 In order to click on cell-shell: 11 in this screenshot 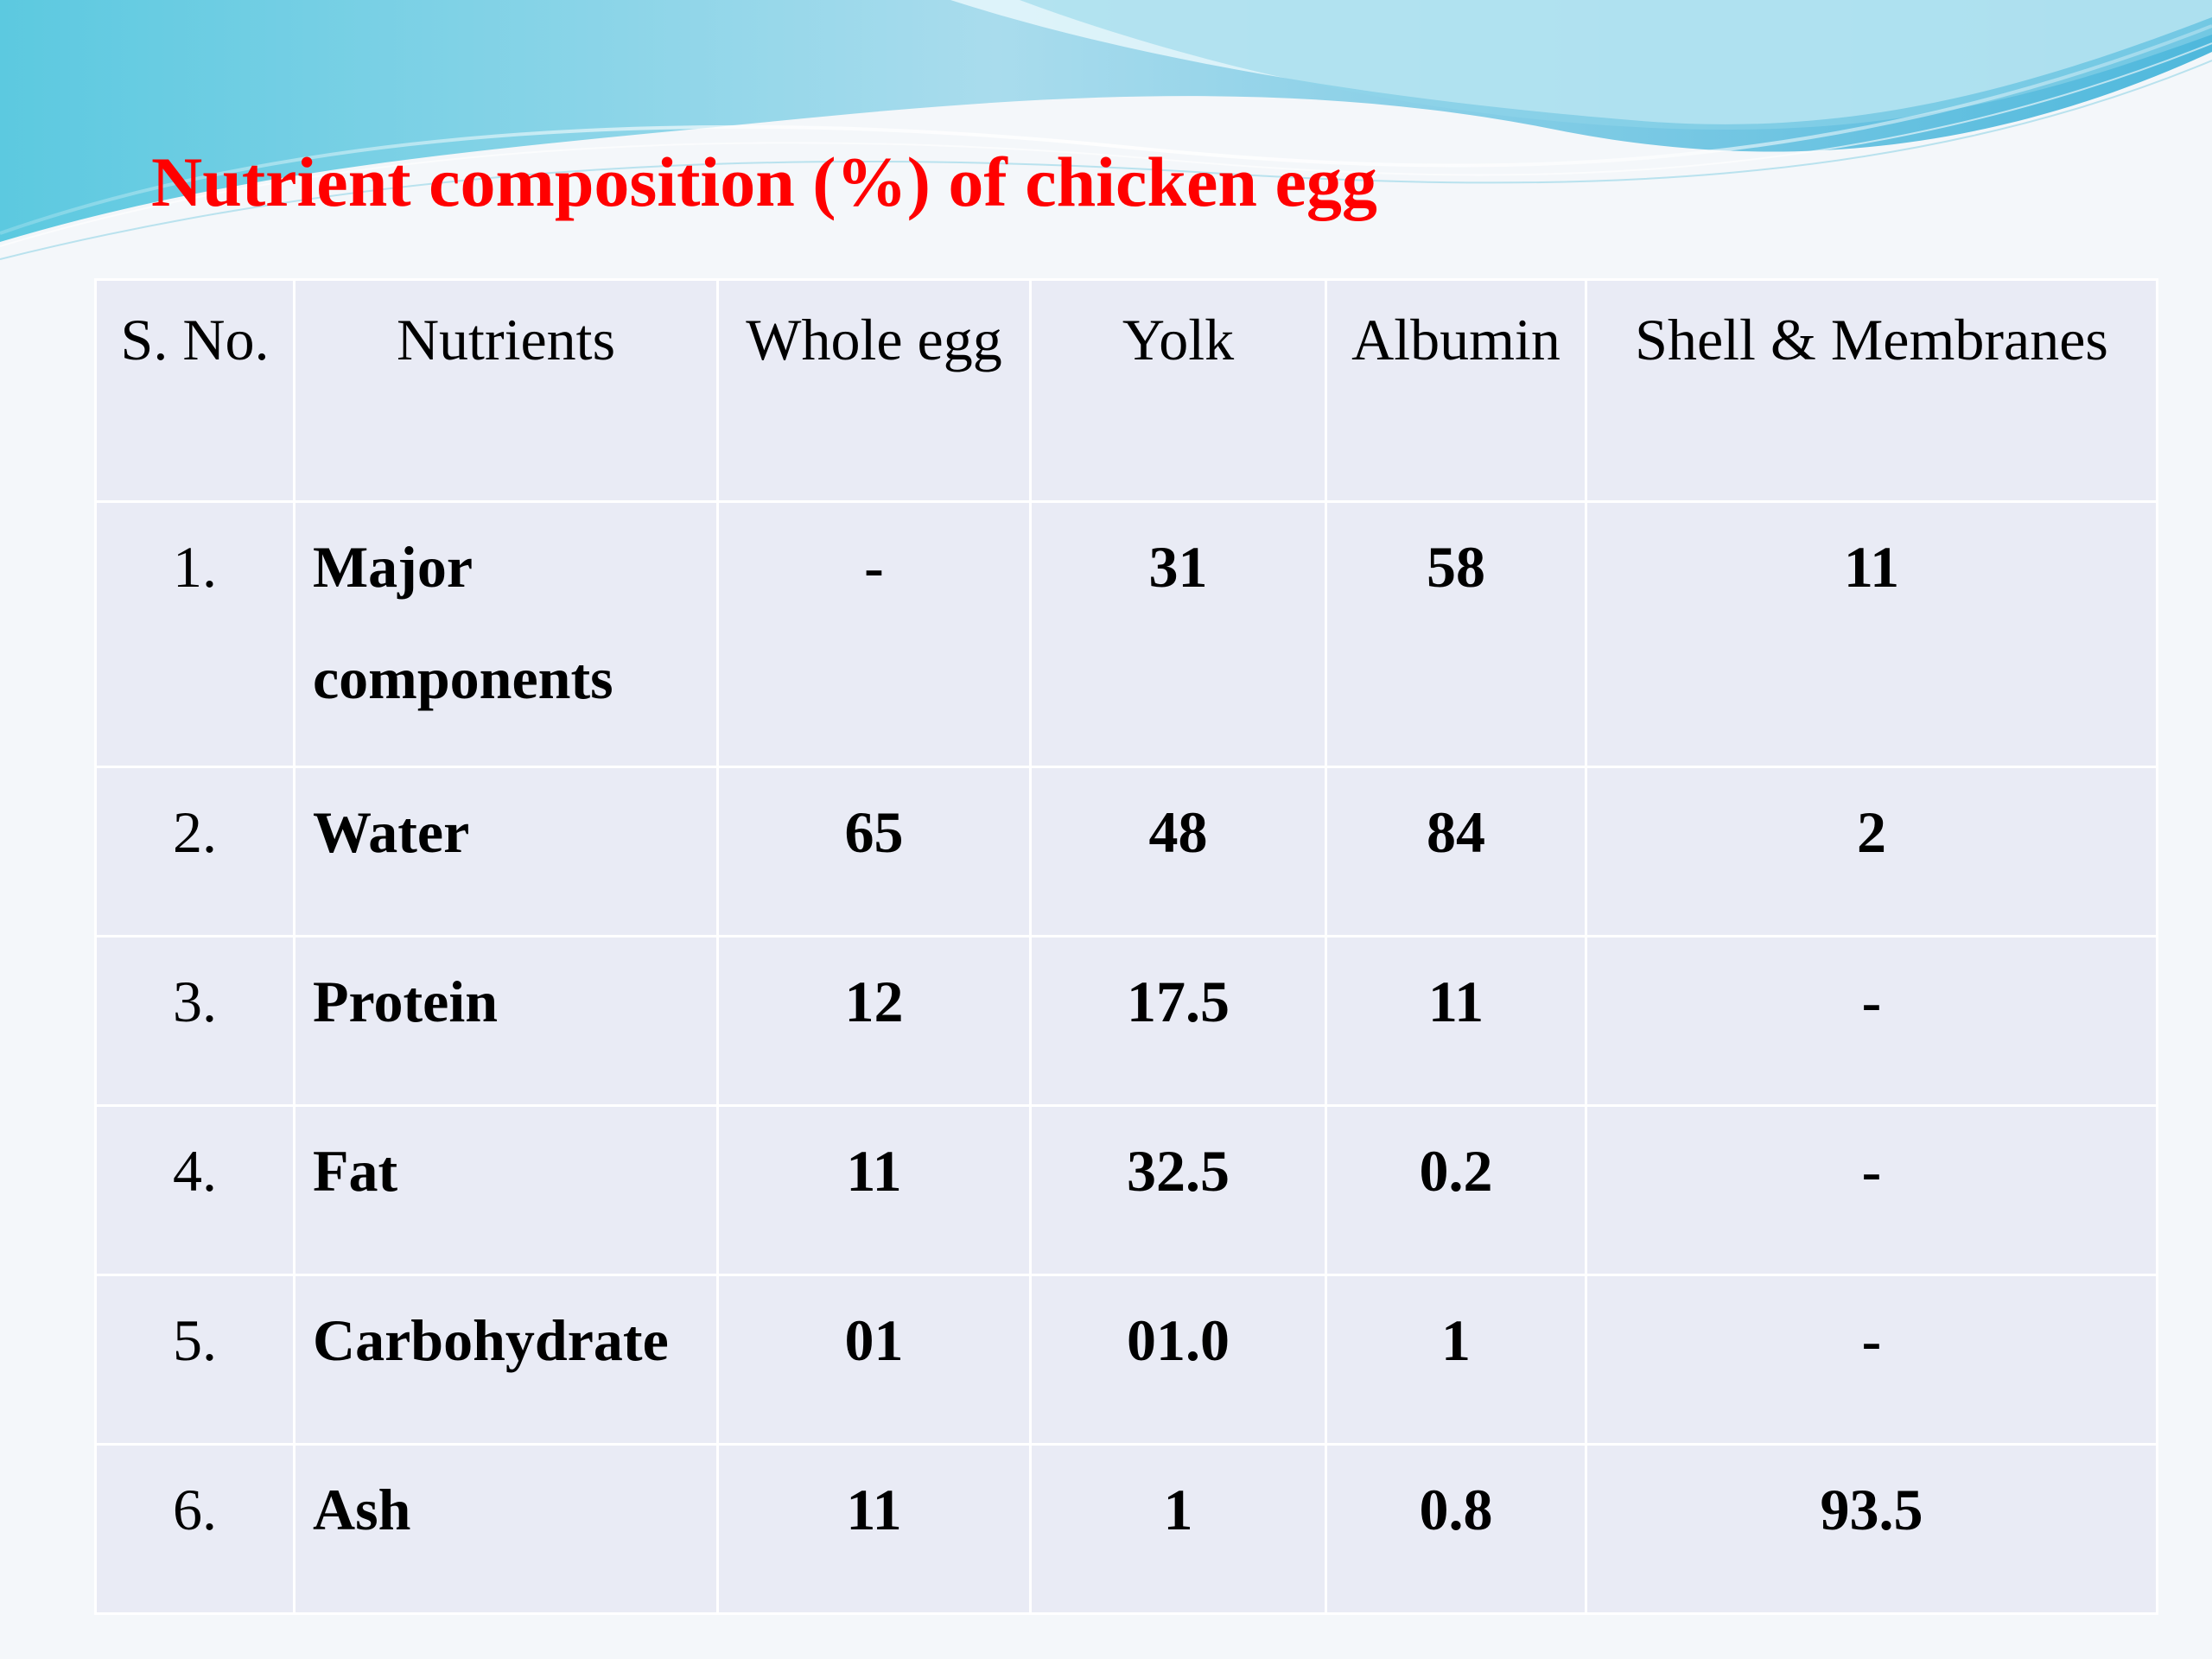, I will do `click(1871, 634)`.